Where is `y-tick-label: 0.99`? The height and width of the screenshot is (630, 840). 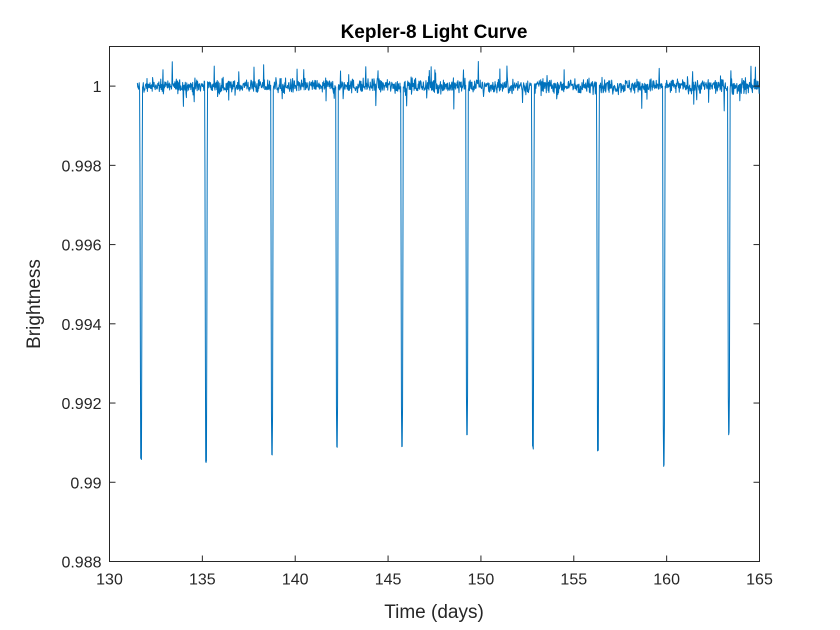 y-tick-label: 0.99 is located at coordinates (85, 483).